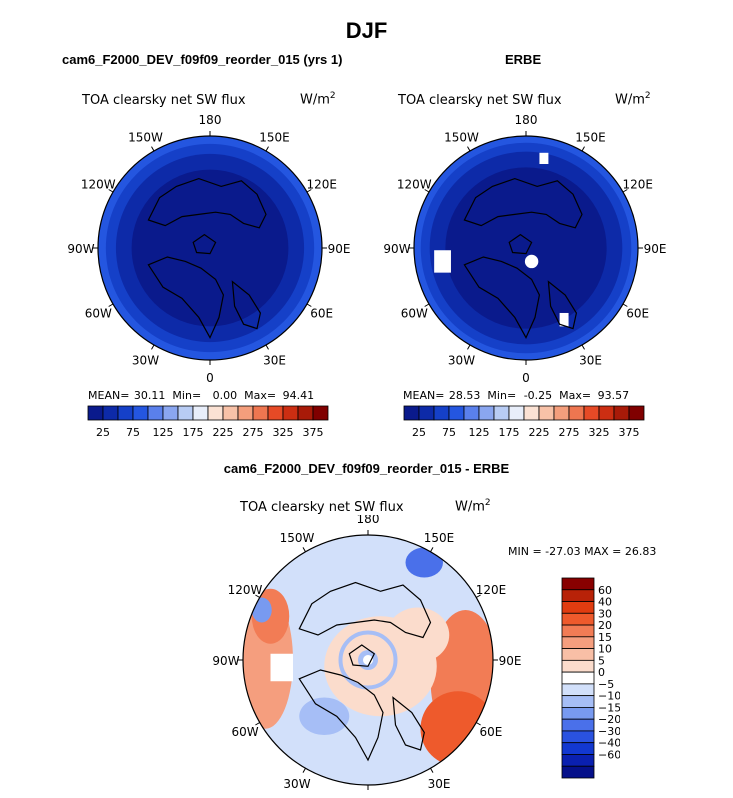 The width and height of the screenshot is (733, 798). Describe the element at coordinates (414, 185) in the screenshot. I see `lon-label-l2: 120W` at that location.